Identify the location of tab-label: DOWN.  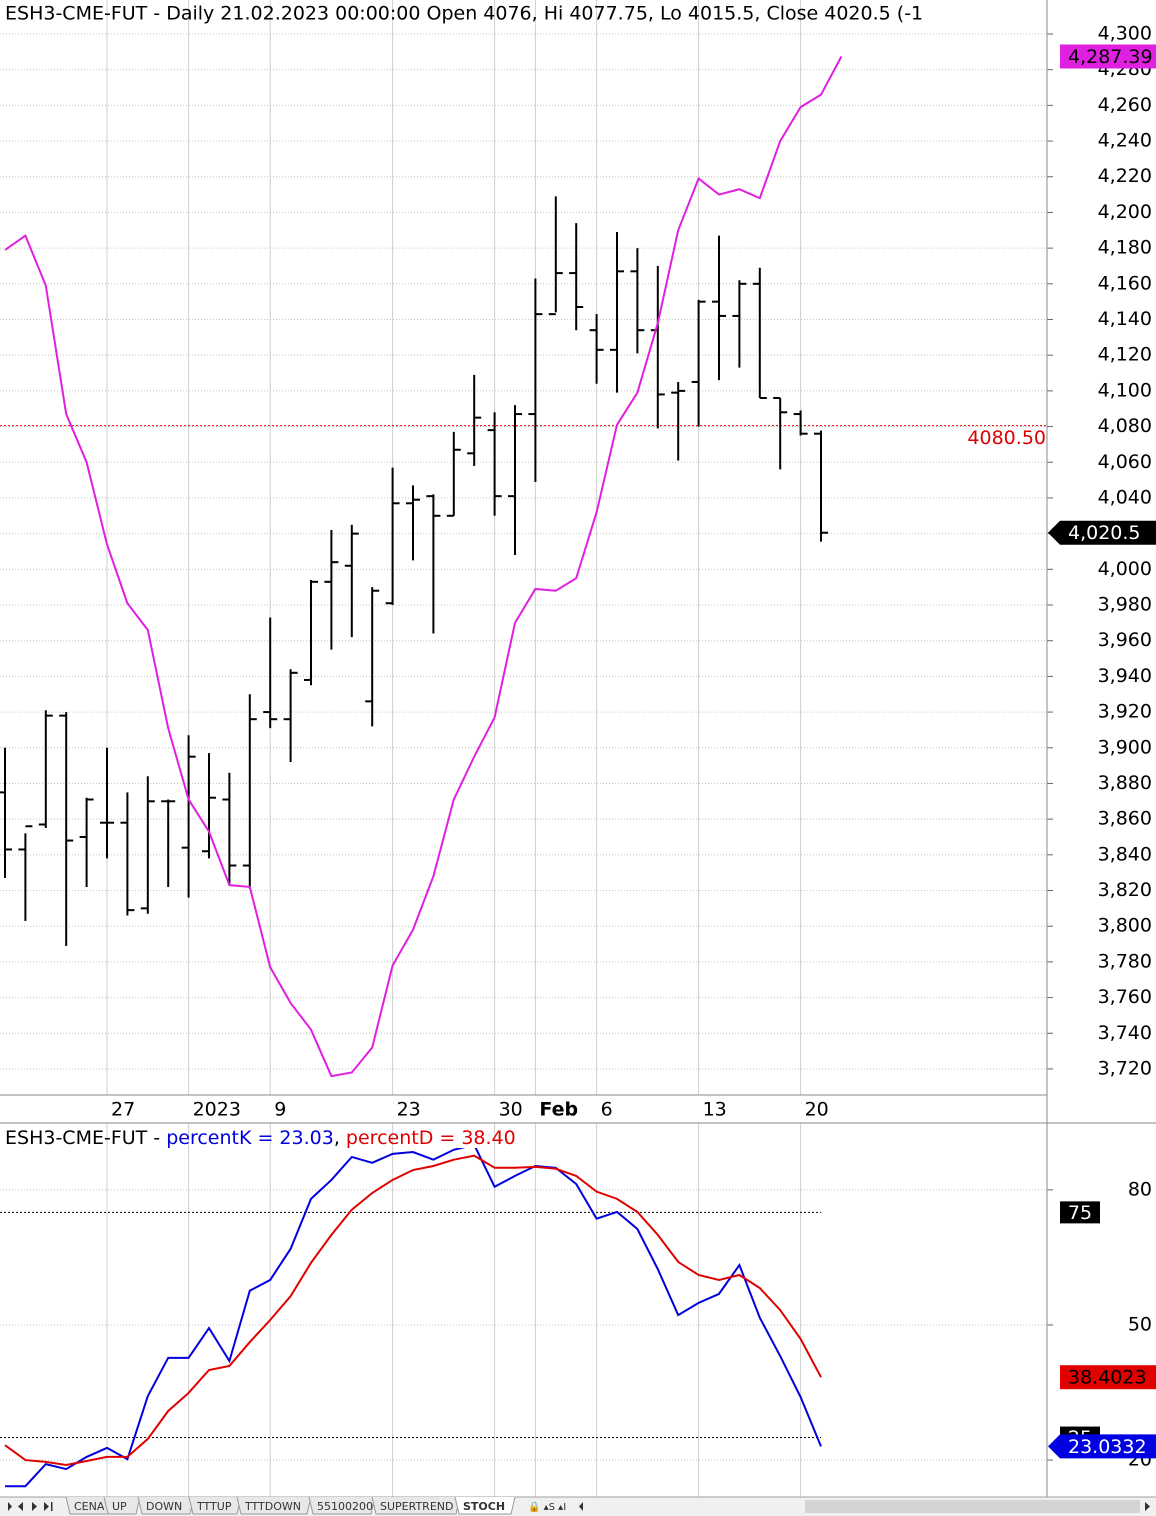
(164, 1506).